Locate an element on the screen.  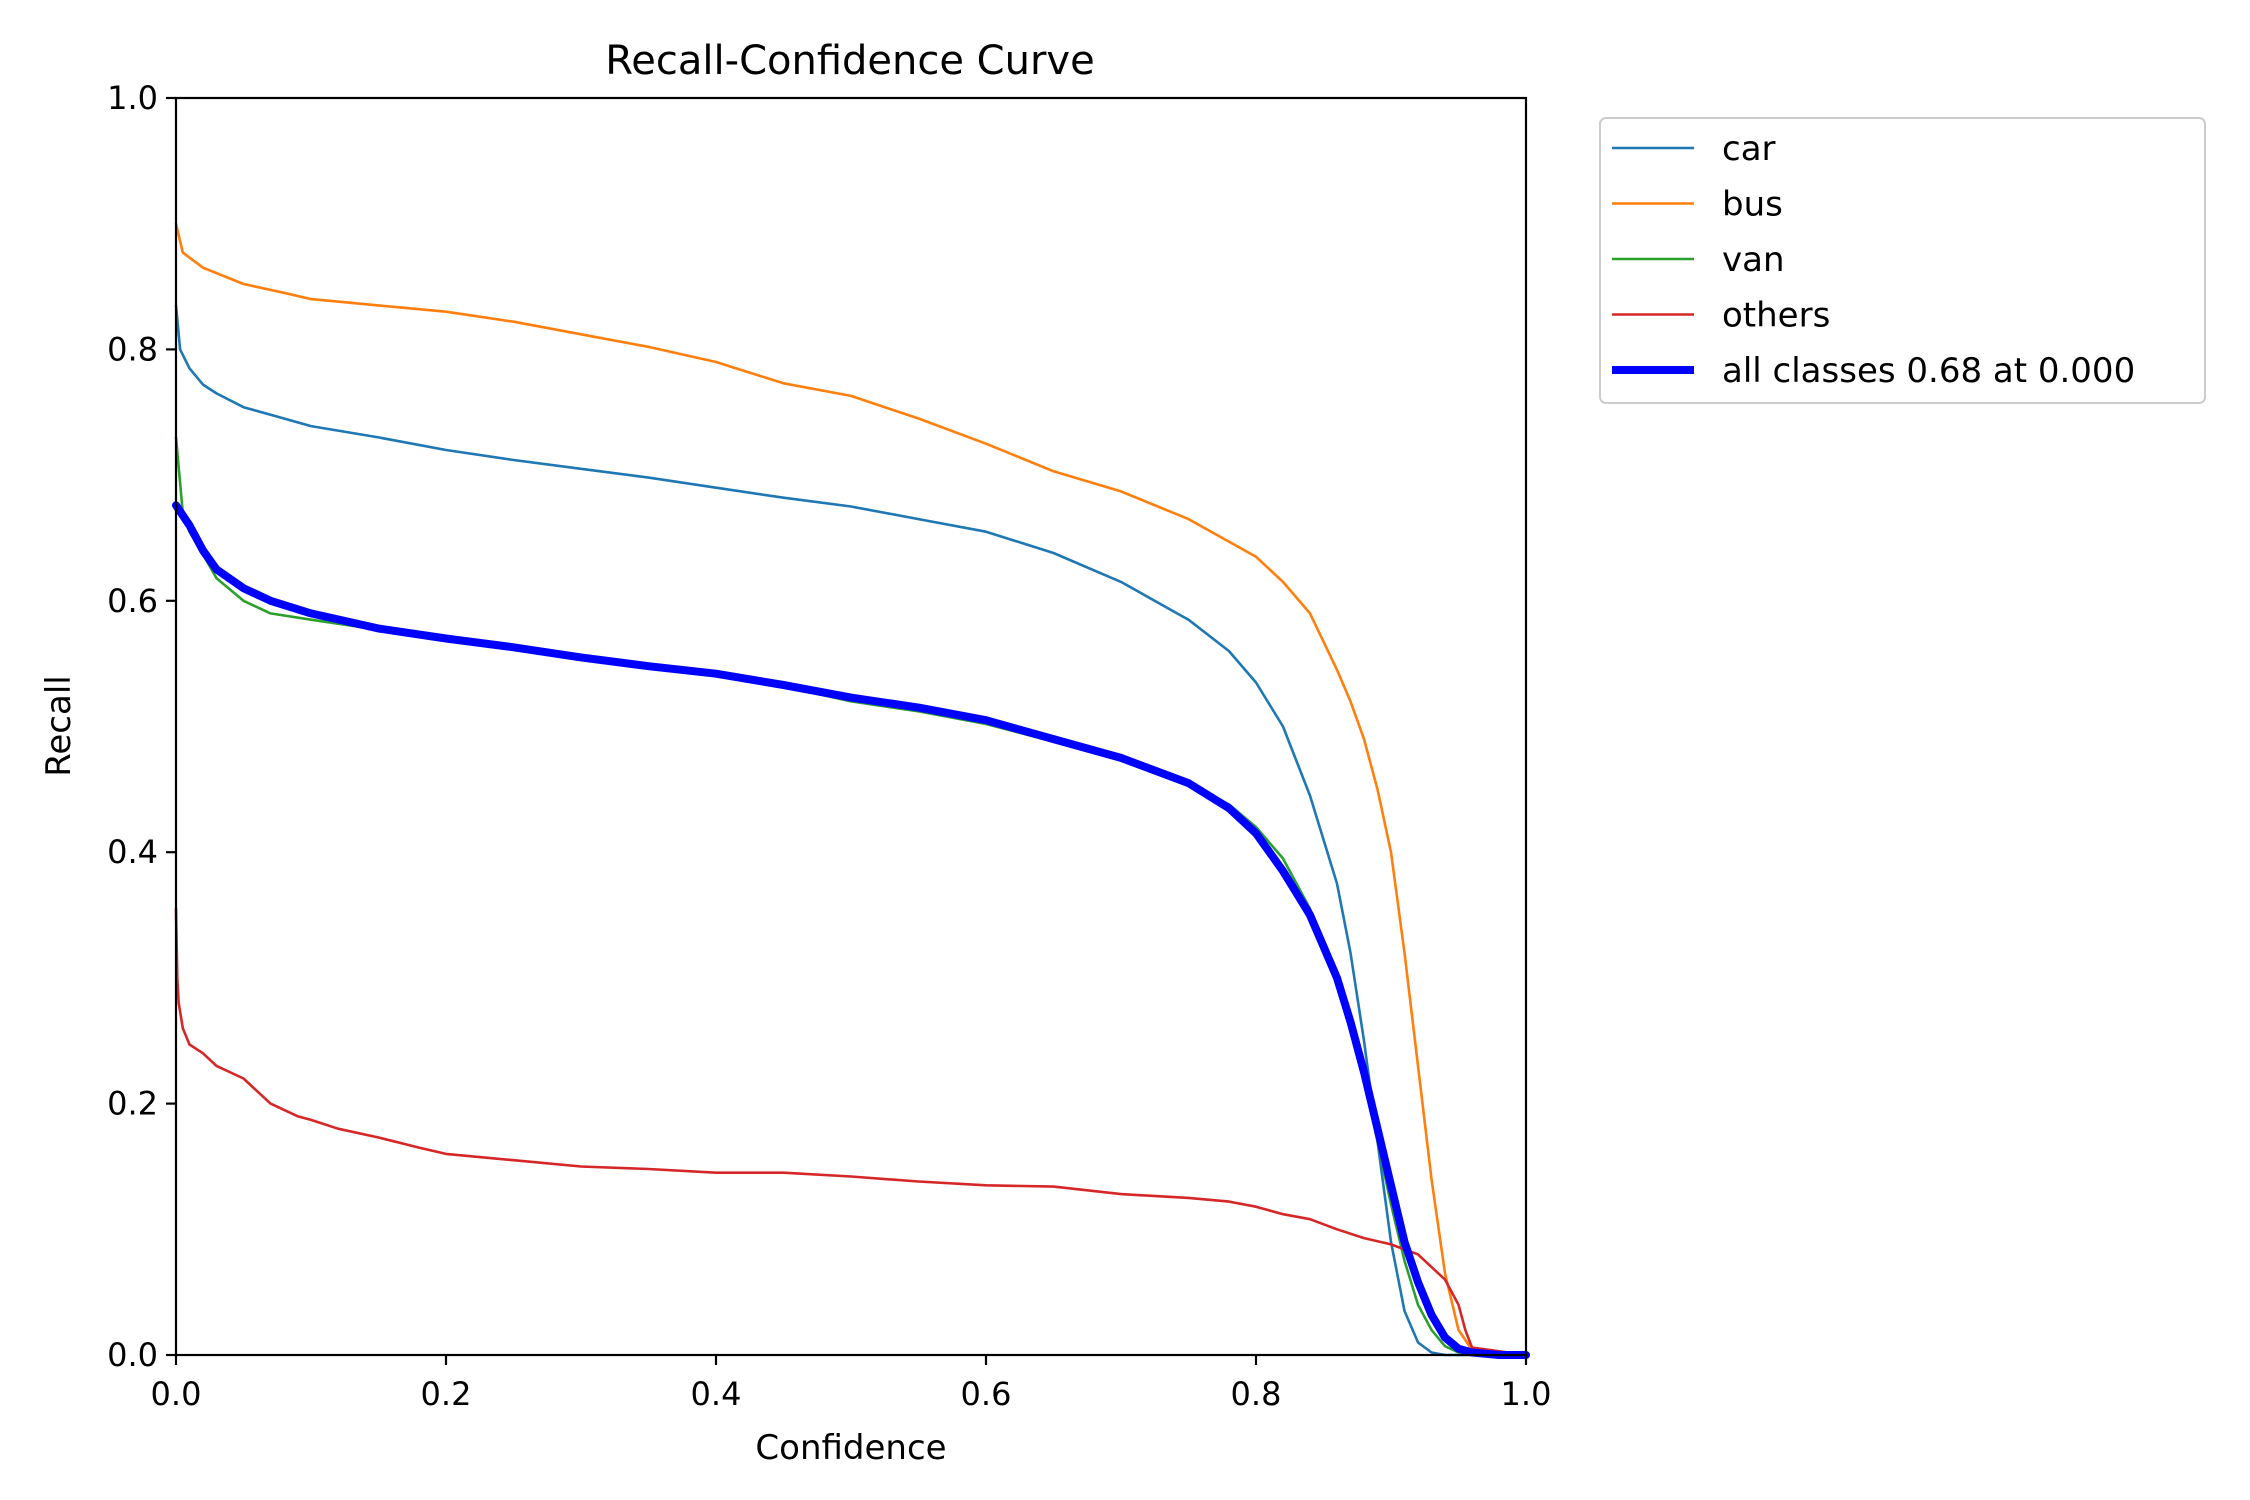
legend: car bus van others all classes 0.68 at 0.000 is located at coordinates (1902, 260).